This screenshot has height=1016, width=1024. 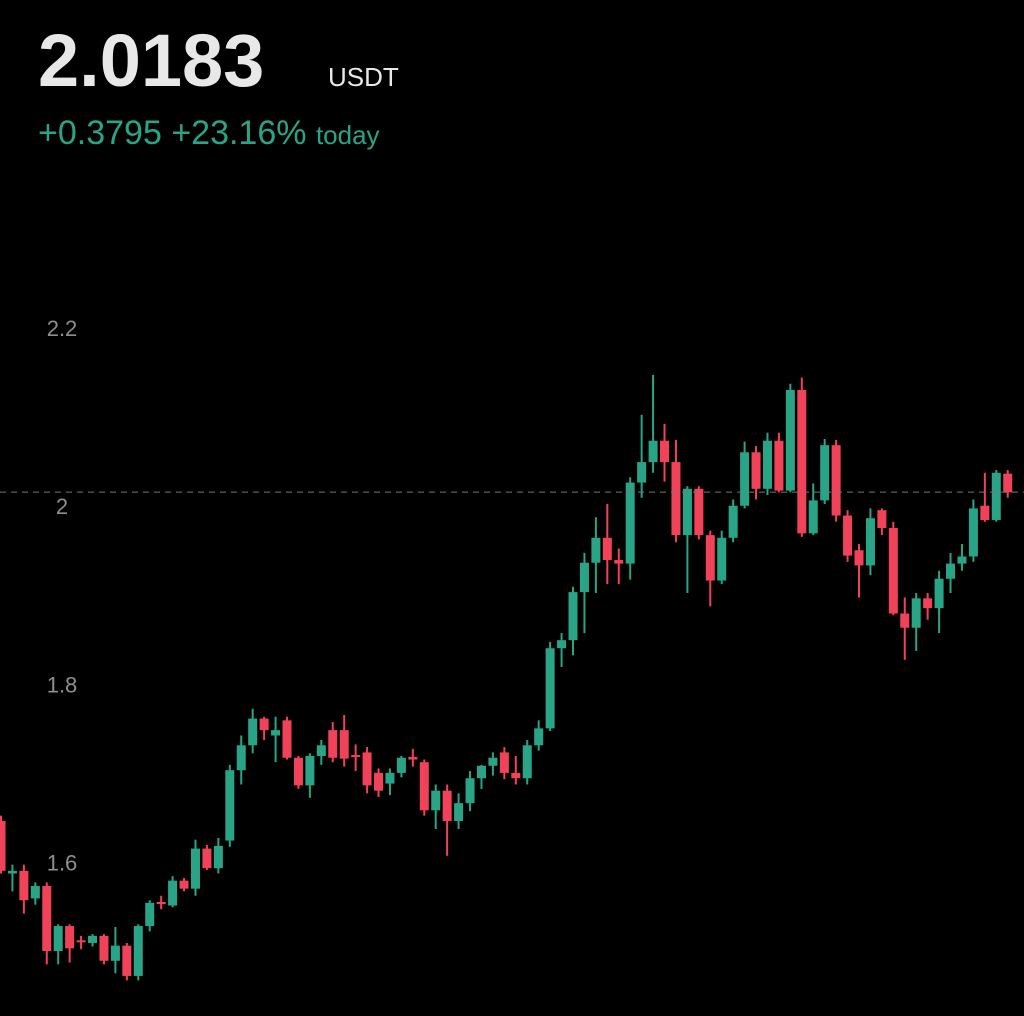 What do you see at coordinates (151, 60) in the screenshot?
I see `price: 2.0183` at bounding box center [151, 60].